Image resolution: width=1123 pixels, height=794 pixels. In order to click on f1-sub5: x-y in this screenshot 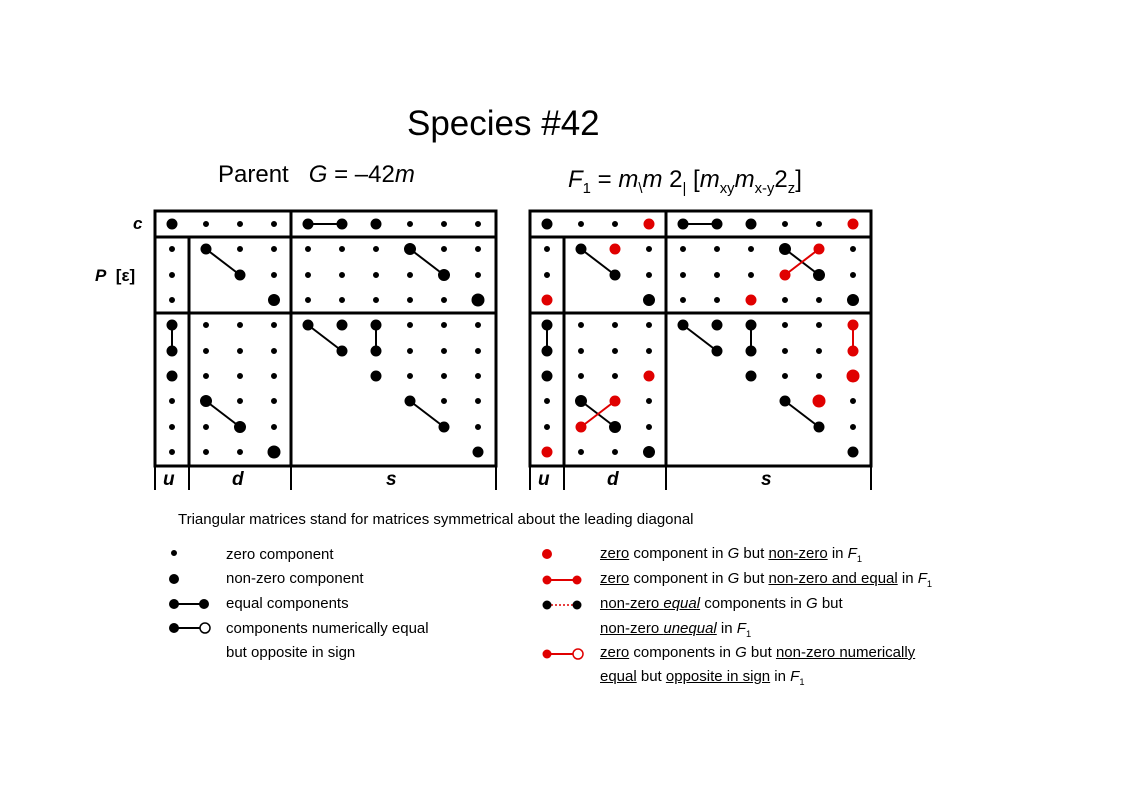, I will do `click(764, 188)`.